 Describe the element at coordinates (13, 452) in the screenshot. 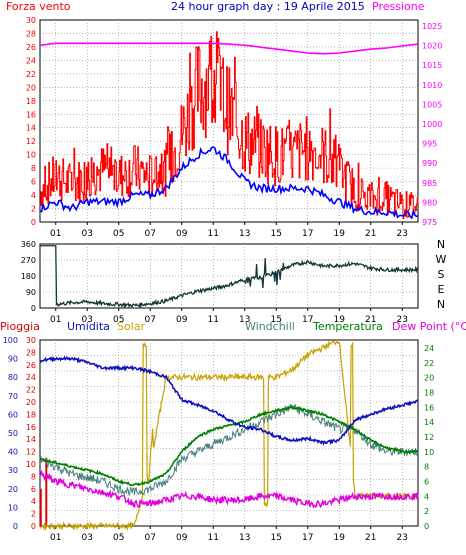

I see `humidity-y-tick-label: 40` at that location.